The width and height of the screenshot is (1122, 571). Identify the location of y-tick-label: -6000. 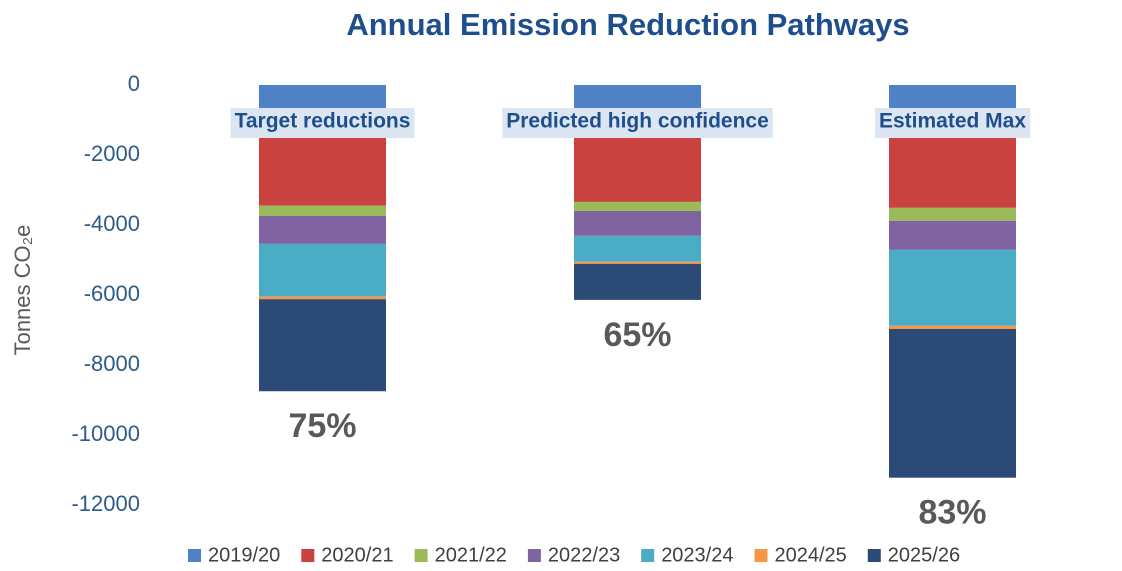
(112, 293).